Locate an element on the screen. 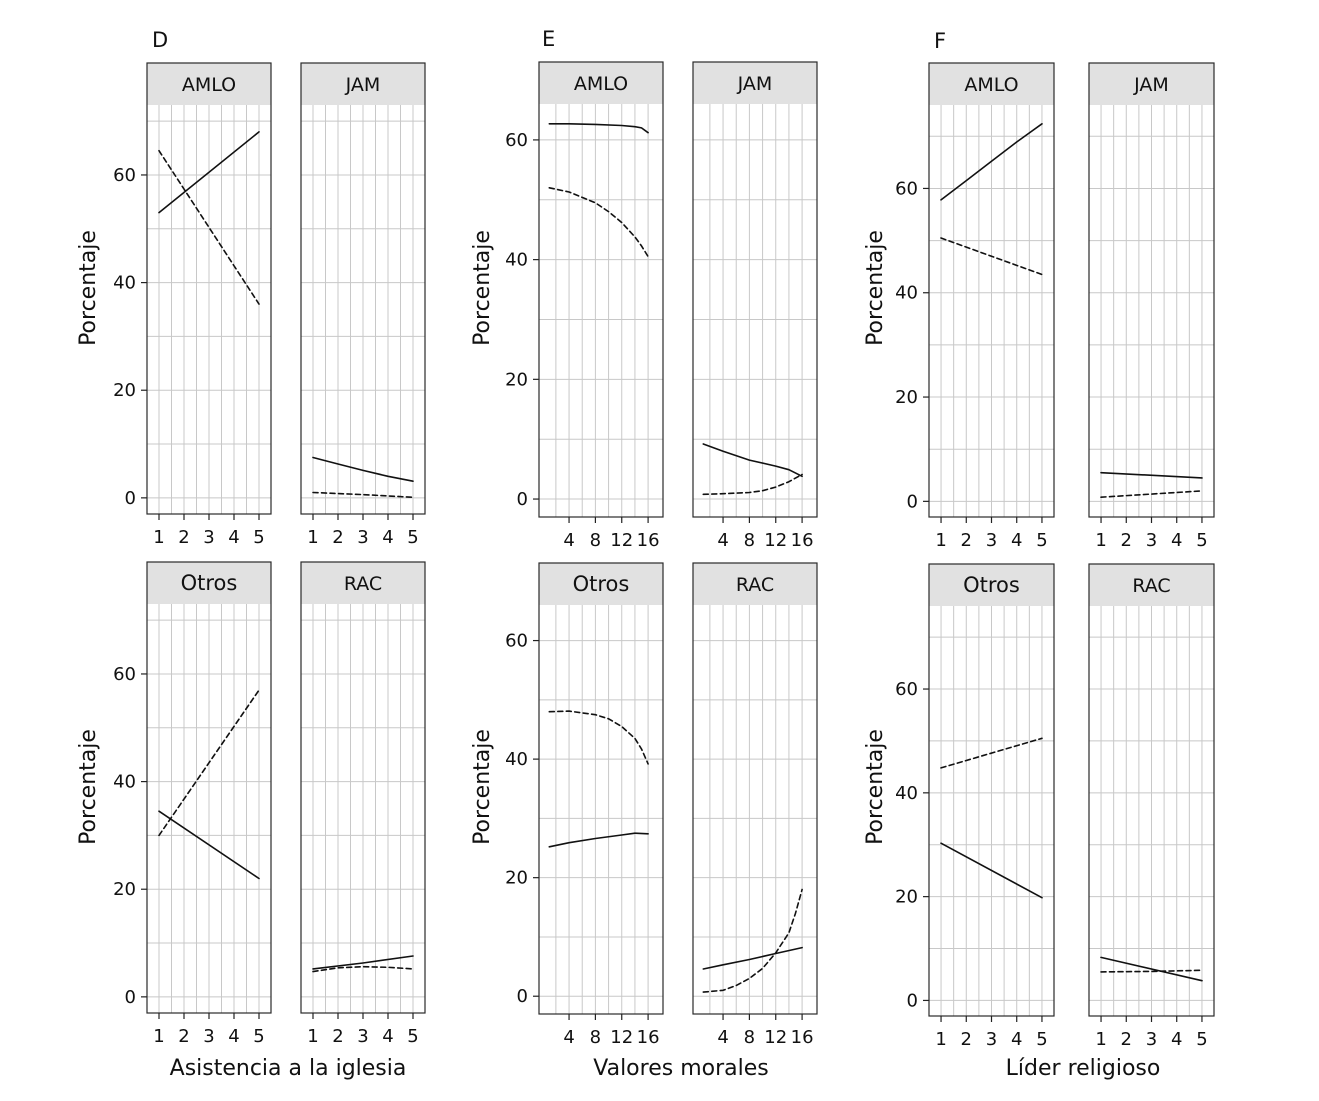 The image size is (1319, 1101). panel-title: RAC is located at coordinates (755, 585).